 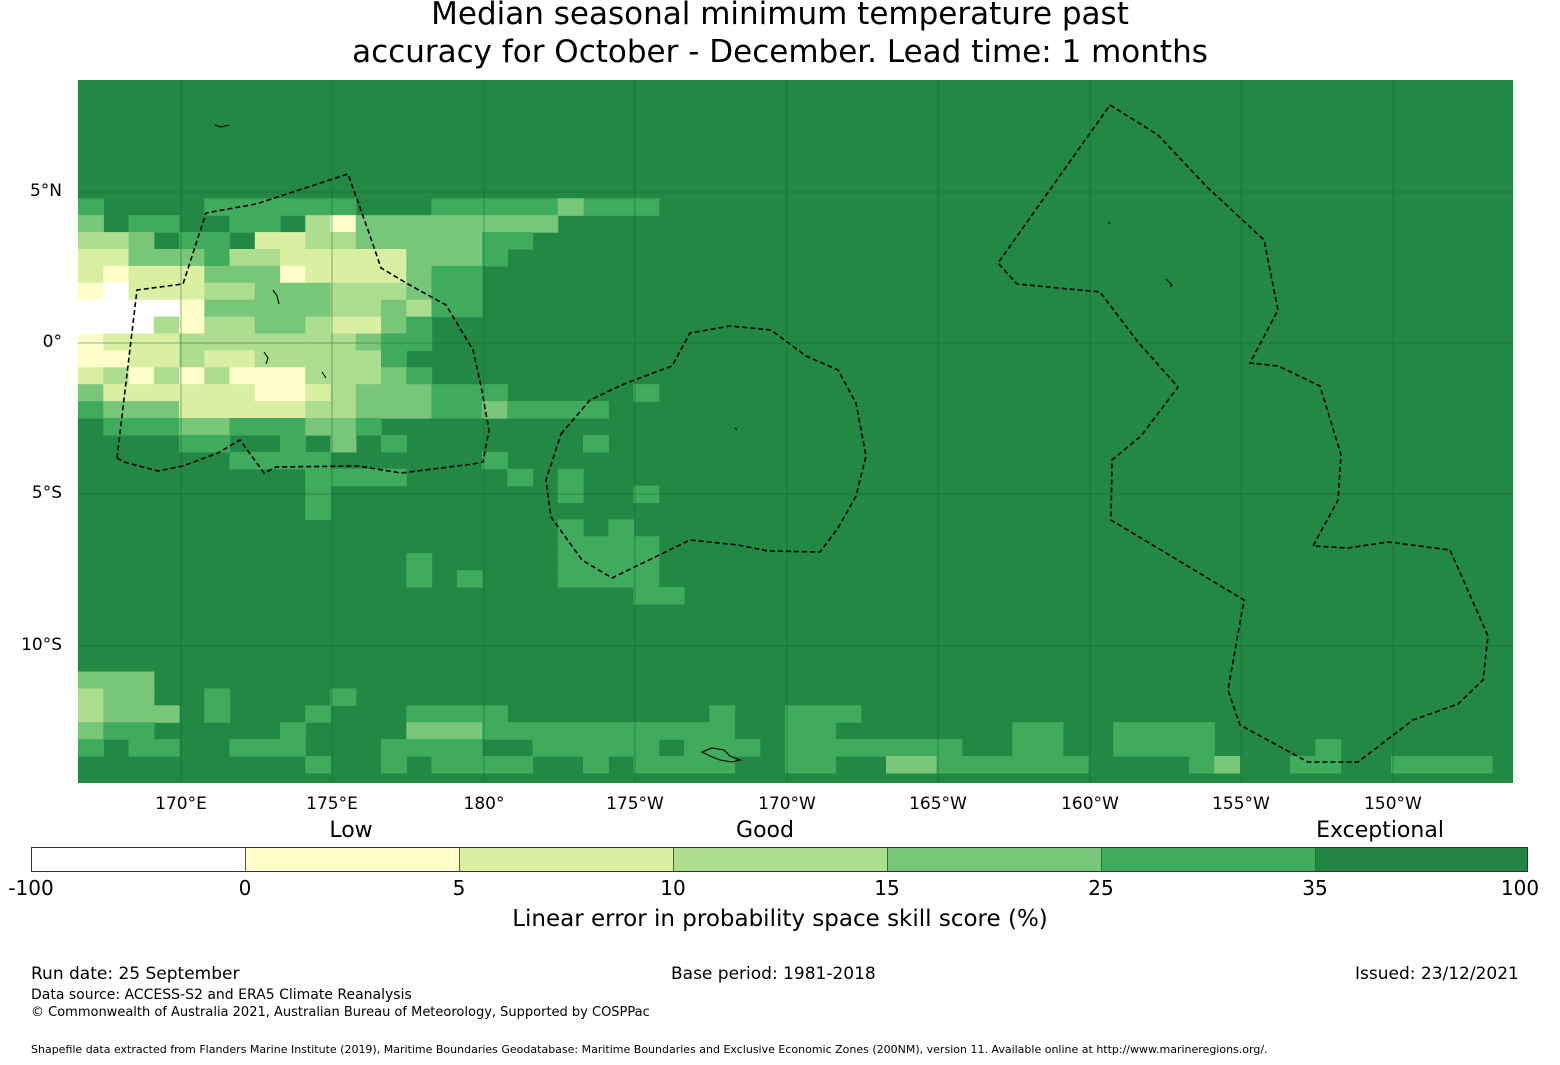 What do you see at coordinates (1520, 888) in the screenshot?
I see `colorbar-tick: 100` at bounding box center [1520, 888].